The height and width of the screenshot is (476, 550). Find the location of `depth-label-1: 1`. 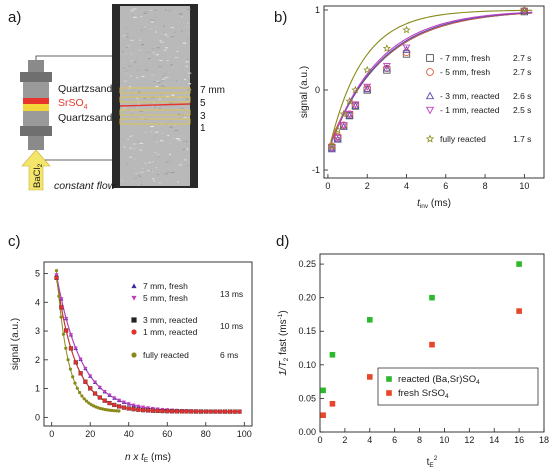

depth-label-1: 1 is located at coordinates (203, 128).